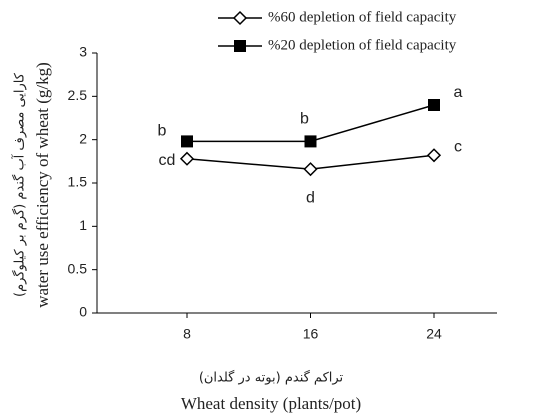 The height and width of the screenshot is (419, 542). What do you see at coordinates (19, 184) in the screenshot?
I see `y-axis-label-fa: کارایی مصرف آب گندم (گرم بر کیلوگرم)` at bounding box center [19, 184].